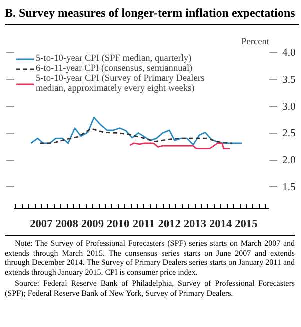  I want to click on y-tick-label: 3.0, so click(289, 107).